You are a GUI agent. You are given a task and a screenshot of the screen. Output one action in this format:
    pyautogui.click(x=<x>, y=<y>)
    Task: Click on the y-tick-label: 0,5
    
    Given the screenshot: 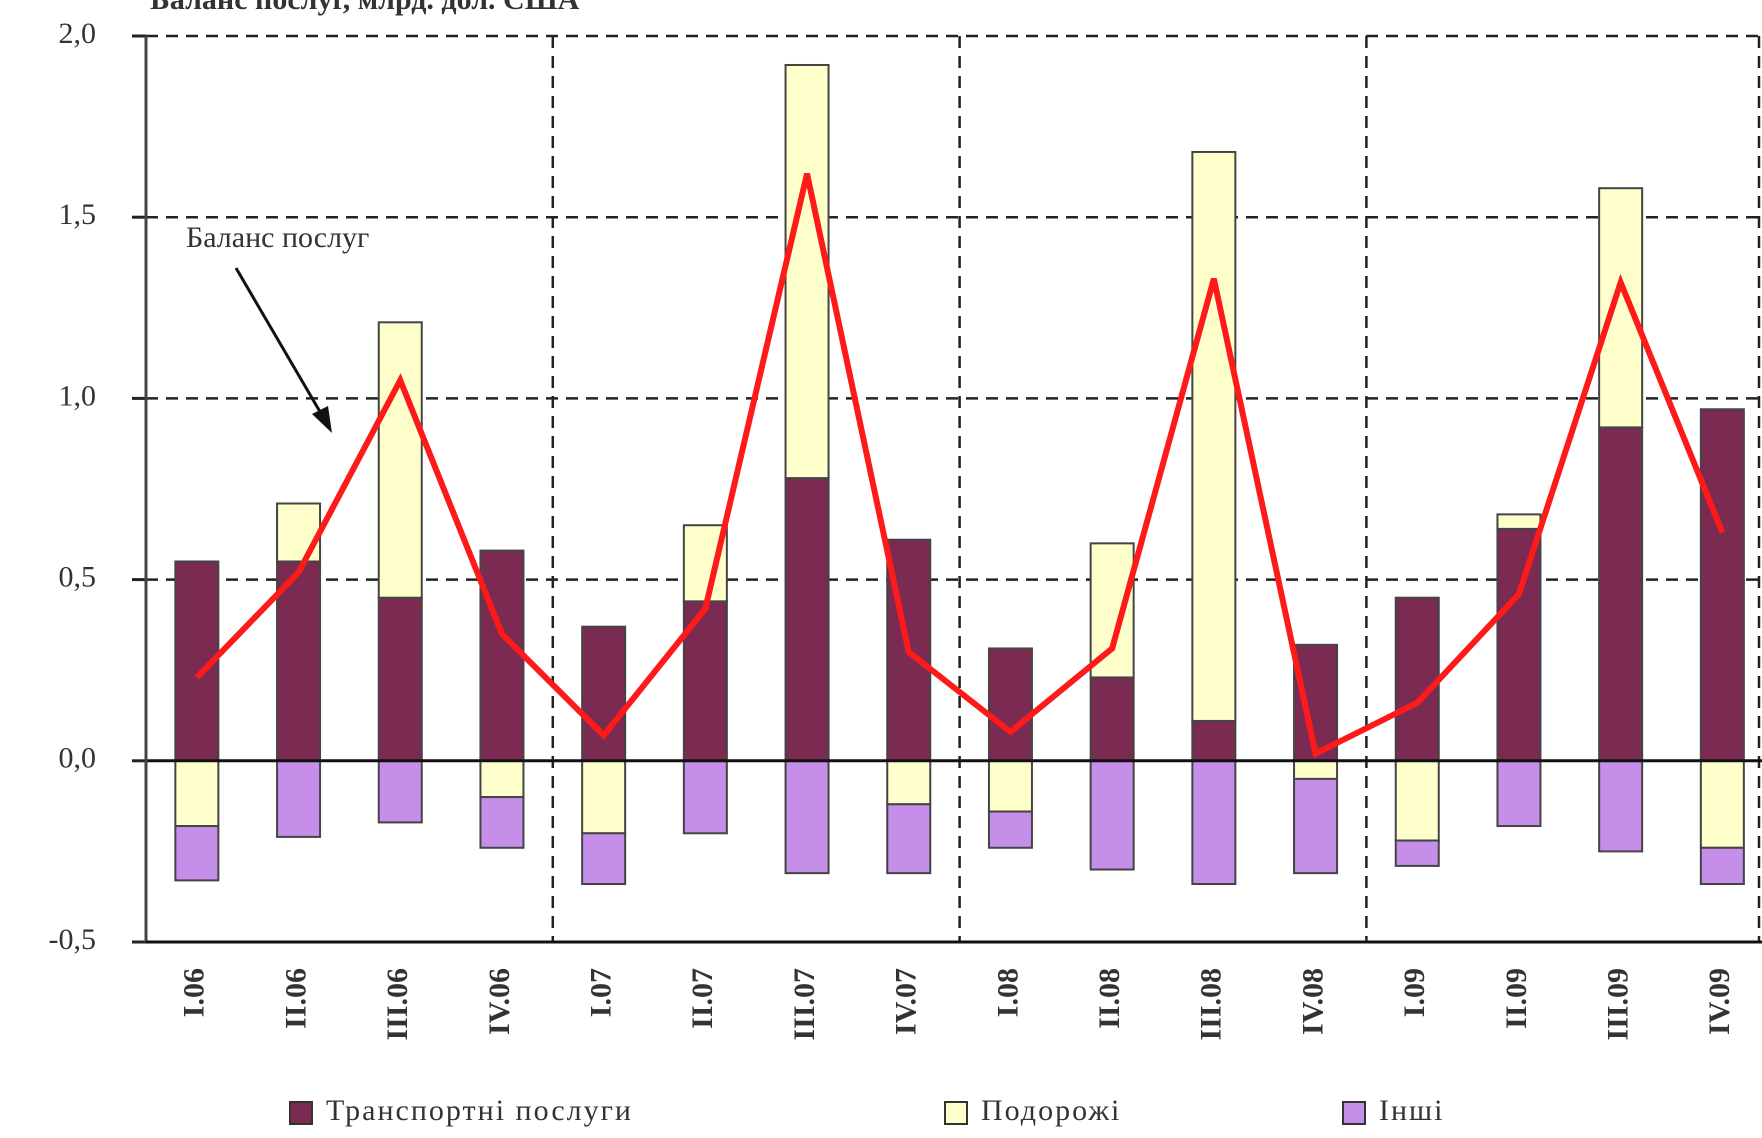 What is the action you would take?
    pyautogui.click(x=78, y=576)
    